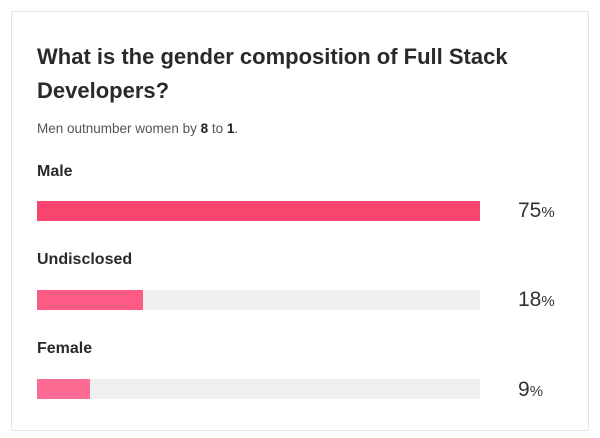 This screenshot has width=600, height=438. What do you see at coordinates (230, 128) in the screenshot?
I see `ratio-women: 1` at bounding box center [230, 128].